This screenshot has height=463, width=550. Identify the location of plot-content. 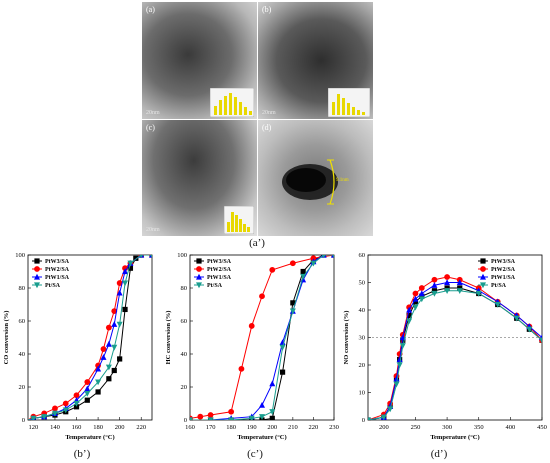
(262, 337).